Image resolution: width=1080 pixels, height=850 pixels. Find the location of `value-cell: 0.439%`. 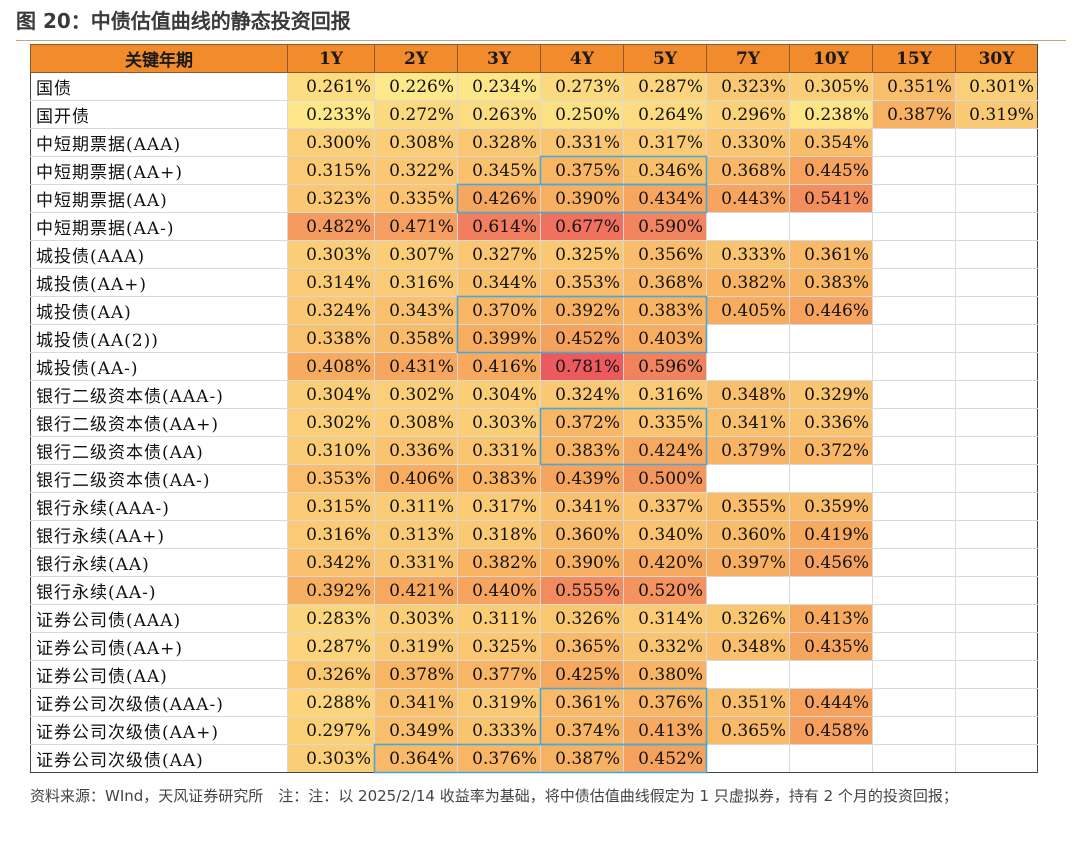

value-cell: 0.439% is located at coordinates (582, 478).